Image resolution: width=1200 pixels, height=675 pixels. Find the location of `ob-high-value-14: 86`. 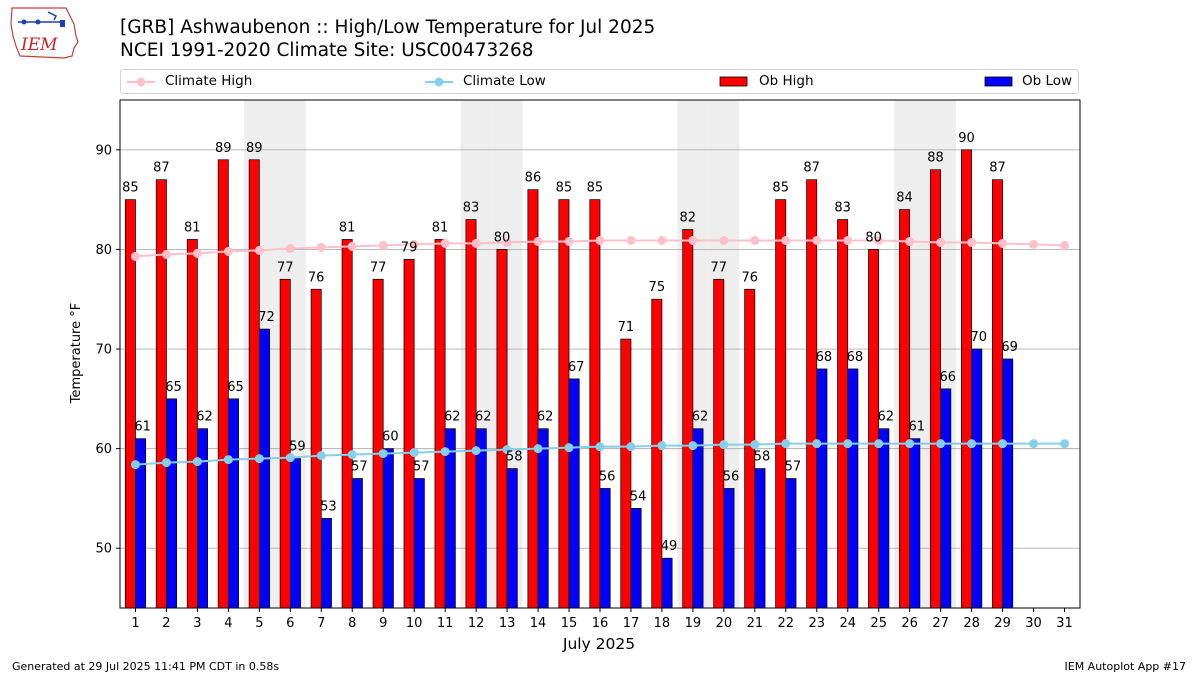

ob-high-value-14: 86 is located at coordinates (533, 178).